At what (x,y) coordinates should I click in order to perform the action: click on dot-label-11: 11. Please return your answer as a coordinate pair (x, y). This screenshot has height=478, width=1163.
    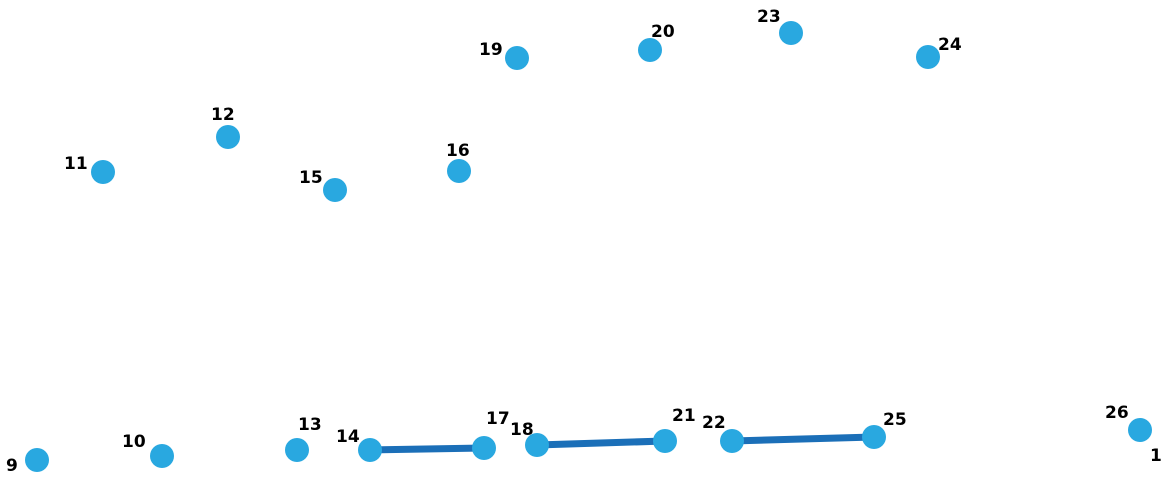
    Looking at the image, I should click on (76, 164).